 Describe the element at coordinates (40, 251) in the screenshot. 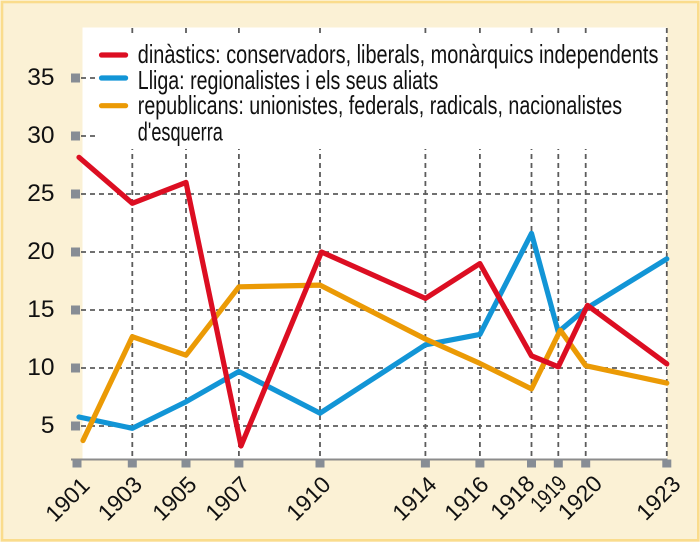

I see `svg-text: 20` at that location.